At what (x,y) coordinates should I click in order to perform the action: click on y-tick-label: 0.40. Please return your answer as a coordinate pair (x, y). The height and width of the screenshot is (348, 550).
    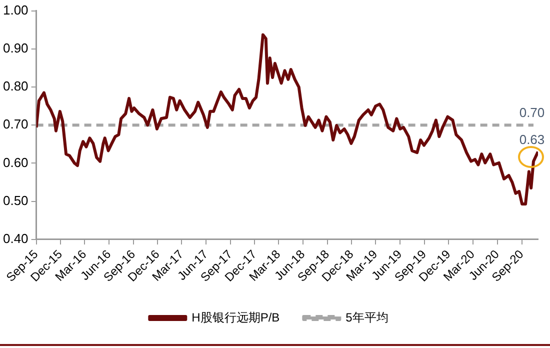
    Looking at the image, I should click on (15, 238).